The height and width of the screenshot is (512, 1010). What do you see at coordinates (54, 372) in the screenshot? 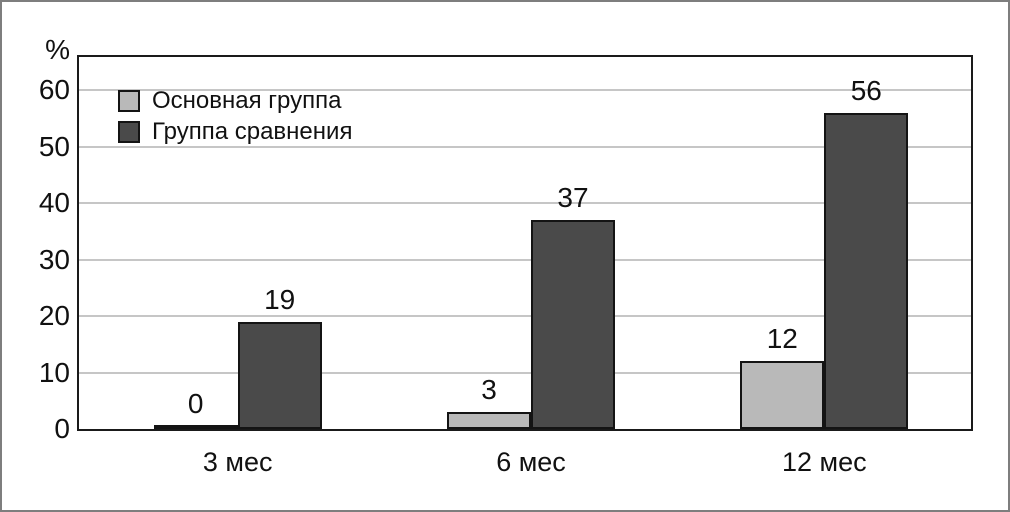
I see `y-tick-label: 10` at bounding box center [54, 372].